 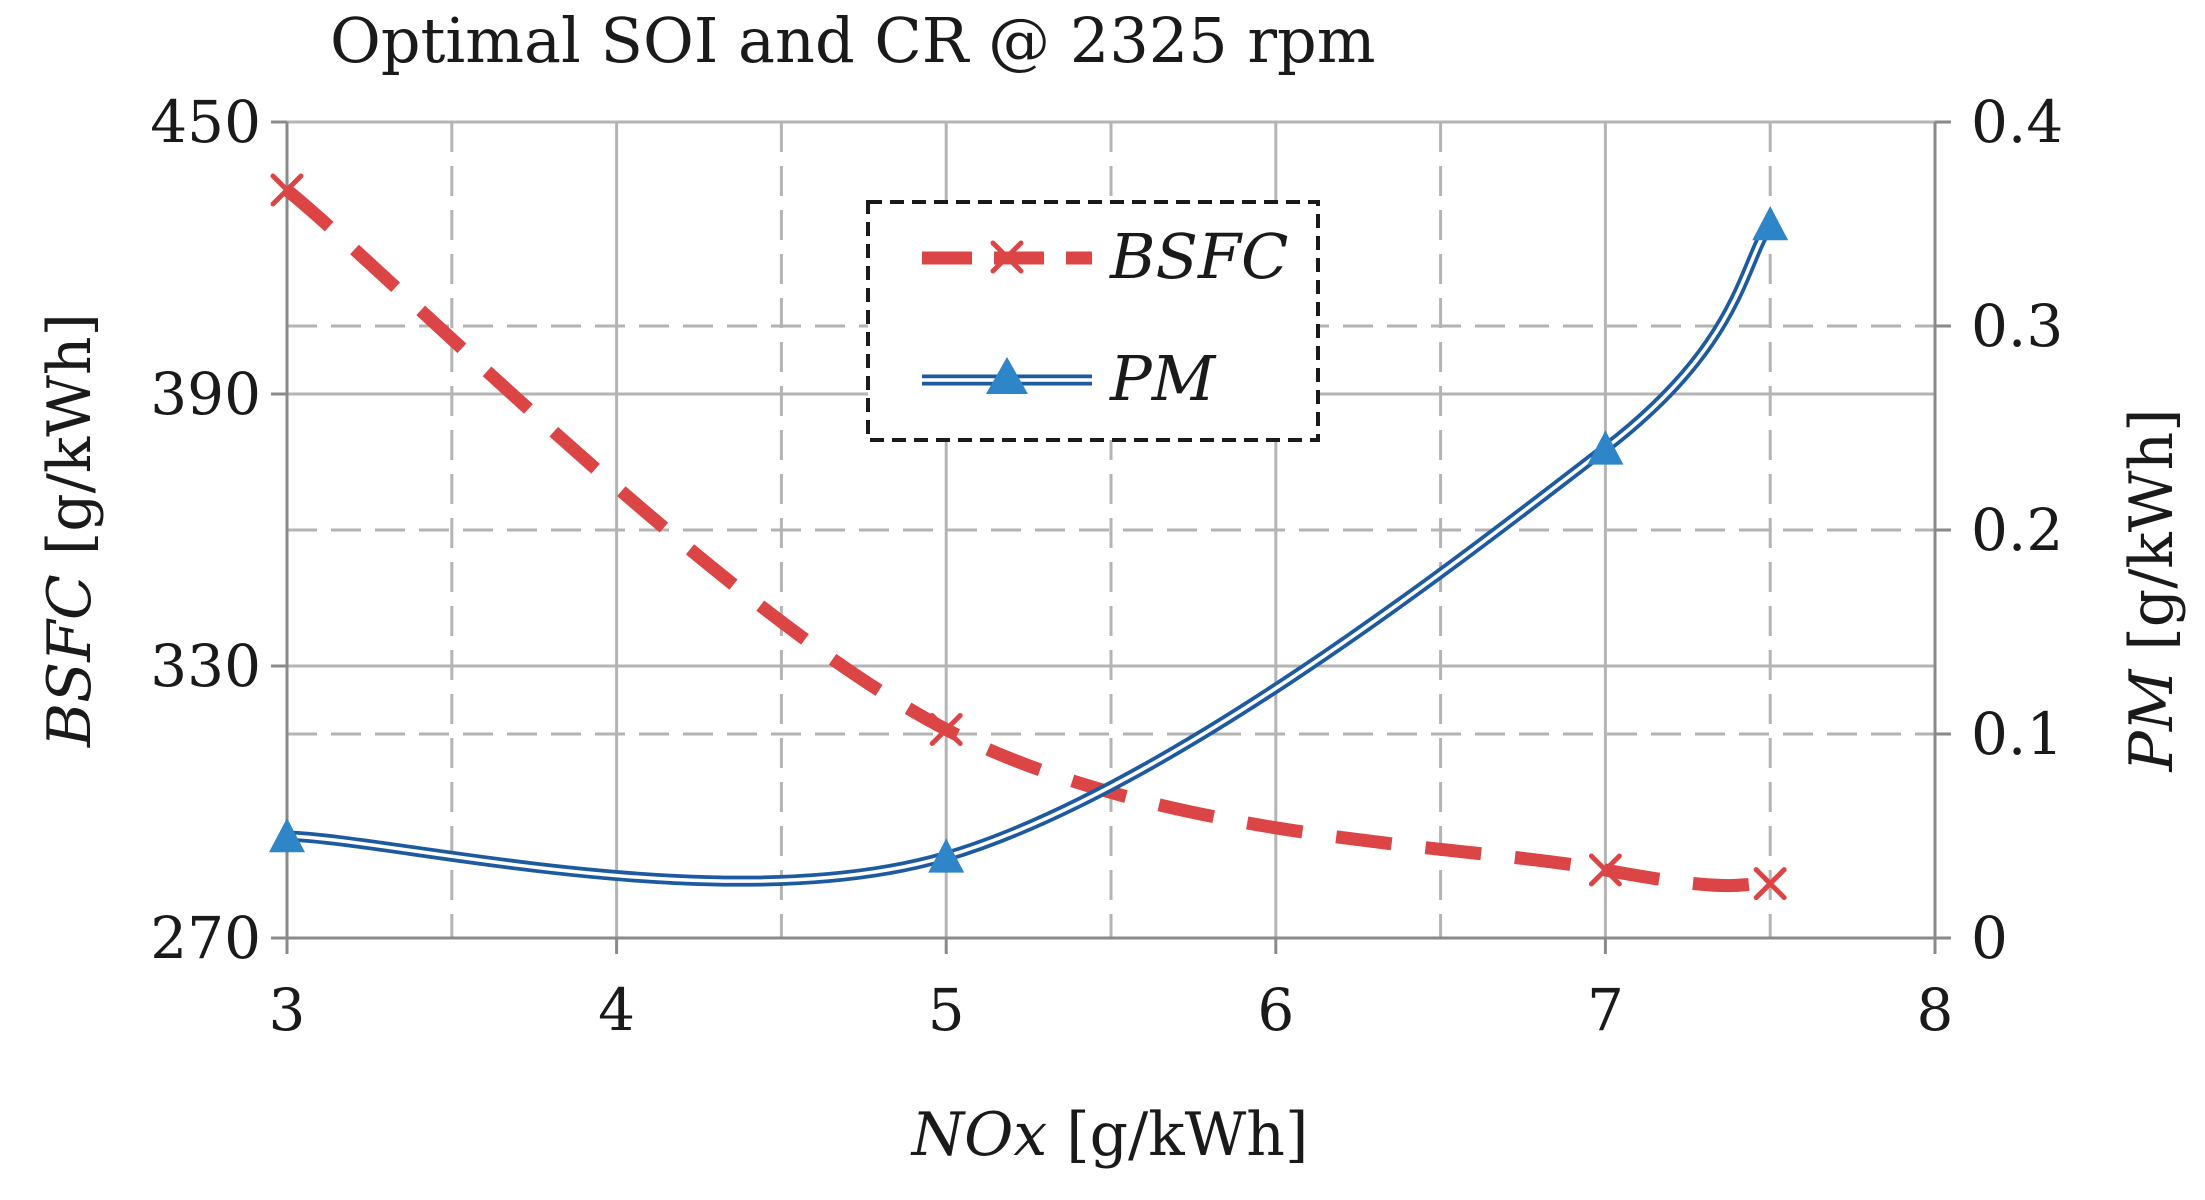 What do you see at coordinates (1177, 1135) in the screenshot?
I see `x-axis-label-unit: [g/kWh]` at bounding box center [1177, 1135].